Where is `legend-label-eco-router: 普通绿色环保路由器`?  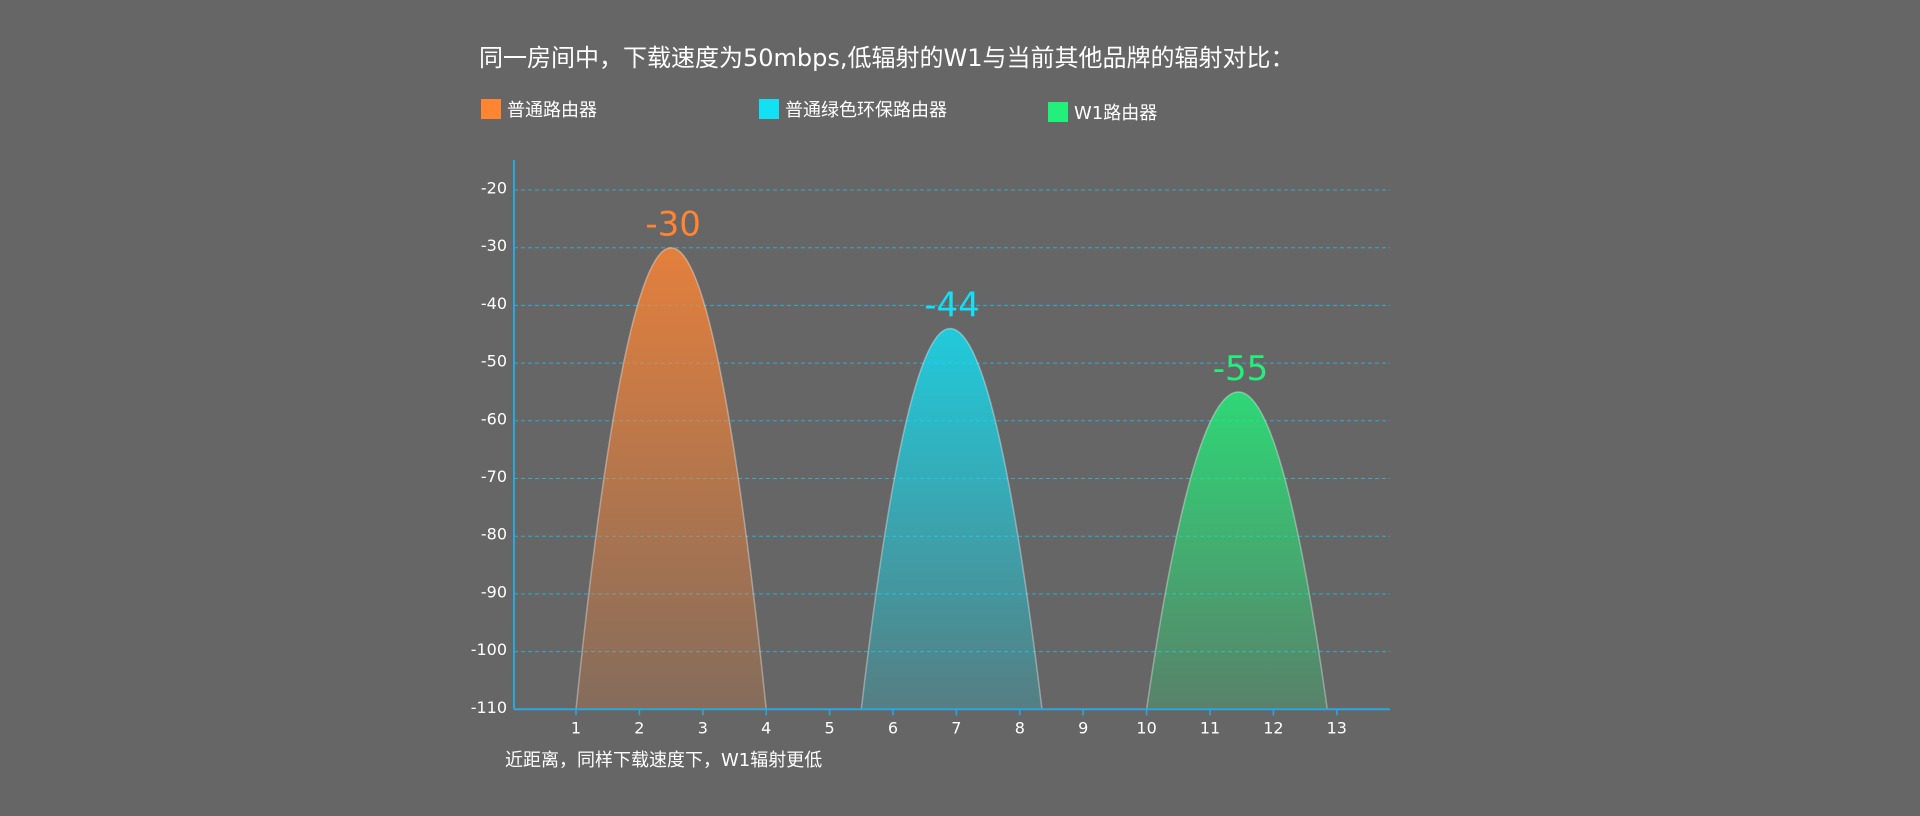 legend-label-eco-router: 普通绿色环保路由器 is located at coordinates (866, 110).